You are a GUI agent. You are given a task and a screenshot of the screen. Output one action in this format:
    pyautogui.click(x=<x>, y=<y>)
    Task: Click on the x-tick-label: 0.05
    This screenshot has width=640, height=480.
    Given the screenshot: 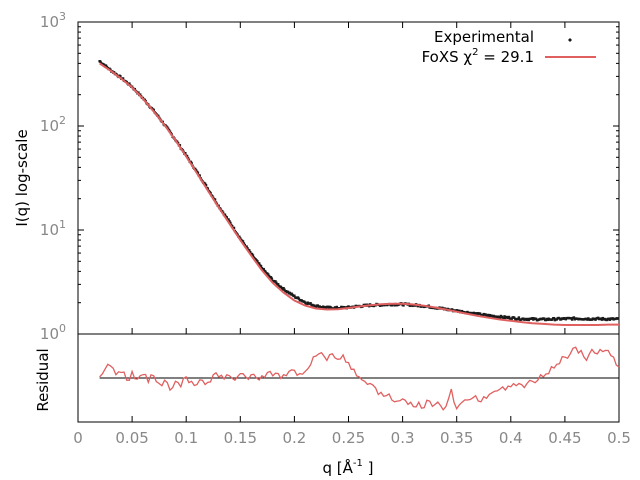 What is the action you would take?
    pyautogui.click(x=131, y=438)
    